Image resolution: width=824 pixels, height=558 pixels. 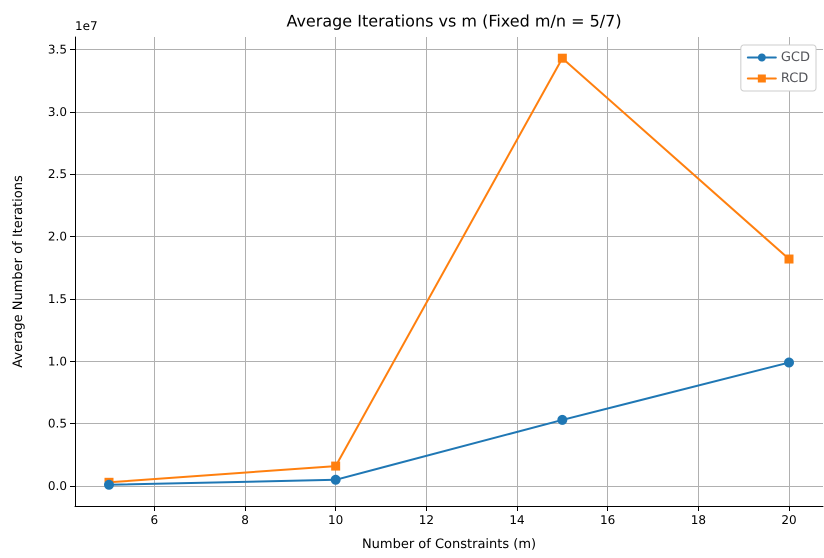 What do you see at coordinates (57, 237) in the screenshot?
I see `y-tick-label: 2.0` at bounding box center [57, 237].